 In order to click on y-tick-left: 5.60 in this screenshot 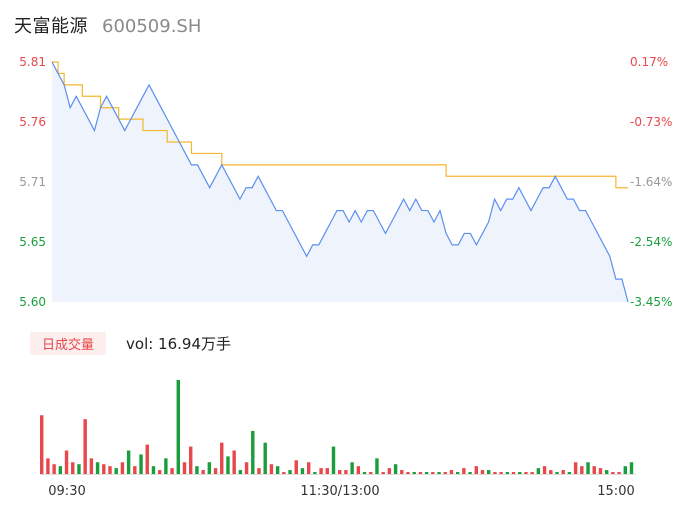, I will do `click(32, 302)`.